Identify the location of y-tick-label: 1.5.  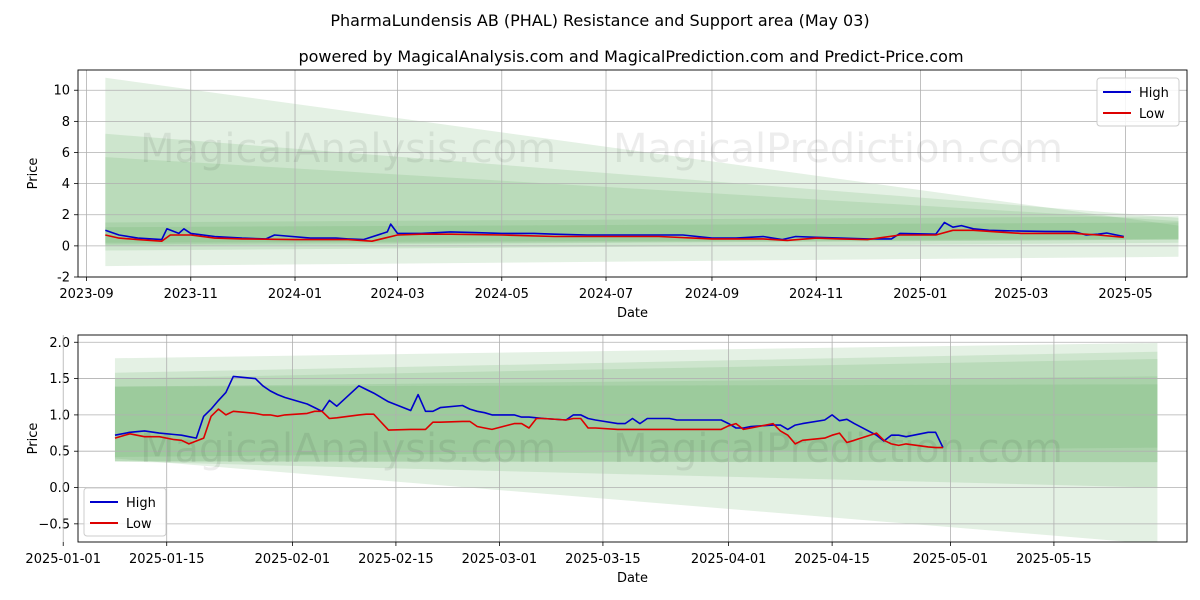
(59, 379).